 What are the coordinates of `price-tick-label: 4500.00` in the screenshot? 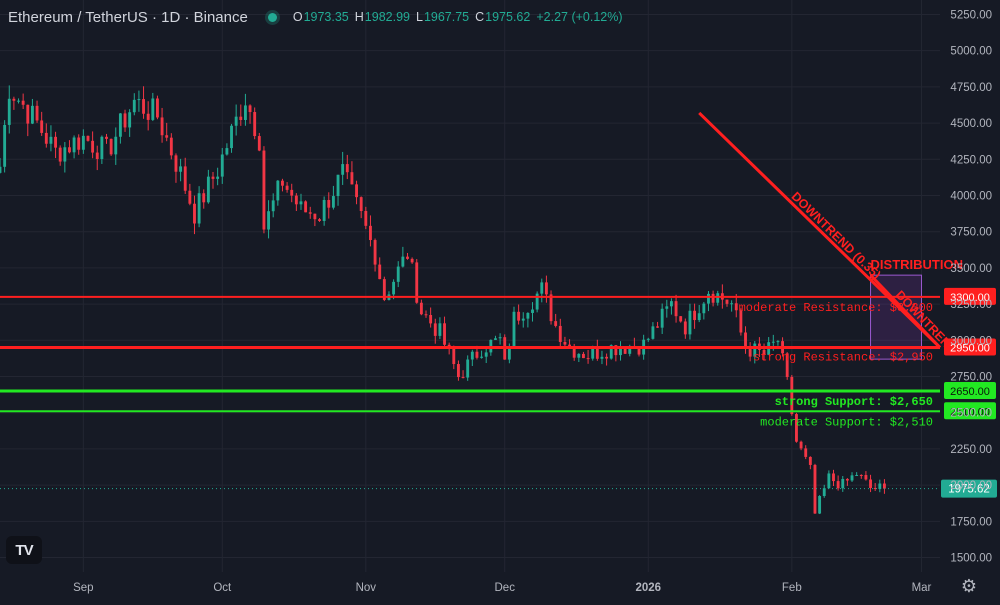 It's located at (971, 124).